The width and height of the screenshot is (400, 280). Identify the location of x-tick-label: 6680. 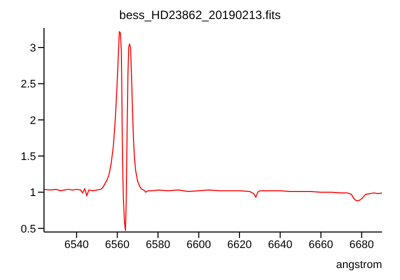
(361, 244).